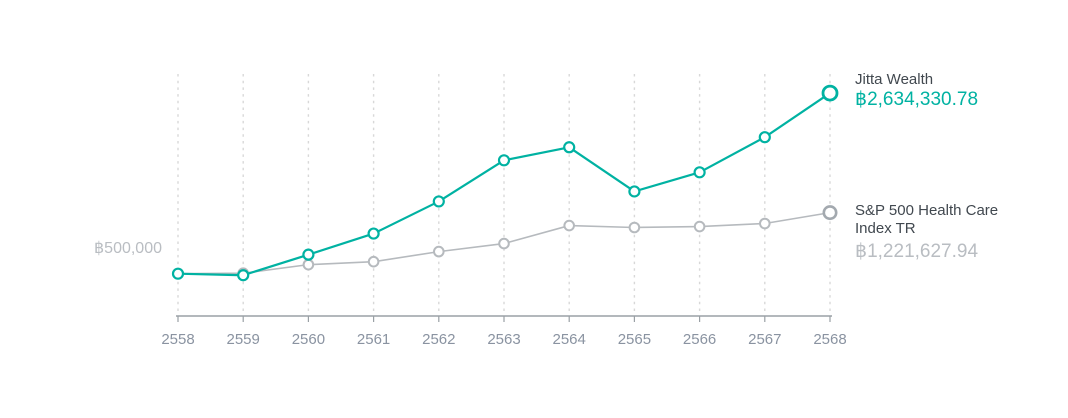  What do you see at coordinates (917, 99) in the screenshot?
I see `jitta-wealth-value: ฿2,634,330.78` at bounding box center [917, 99].